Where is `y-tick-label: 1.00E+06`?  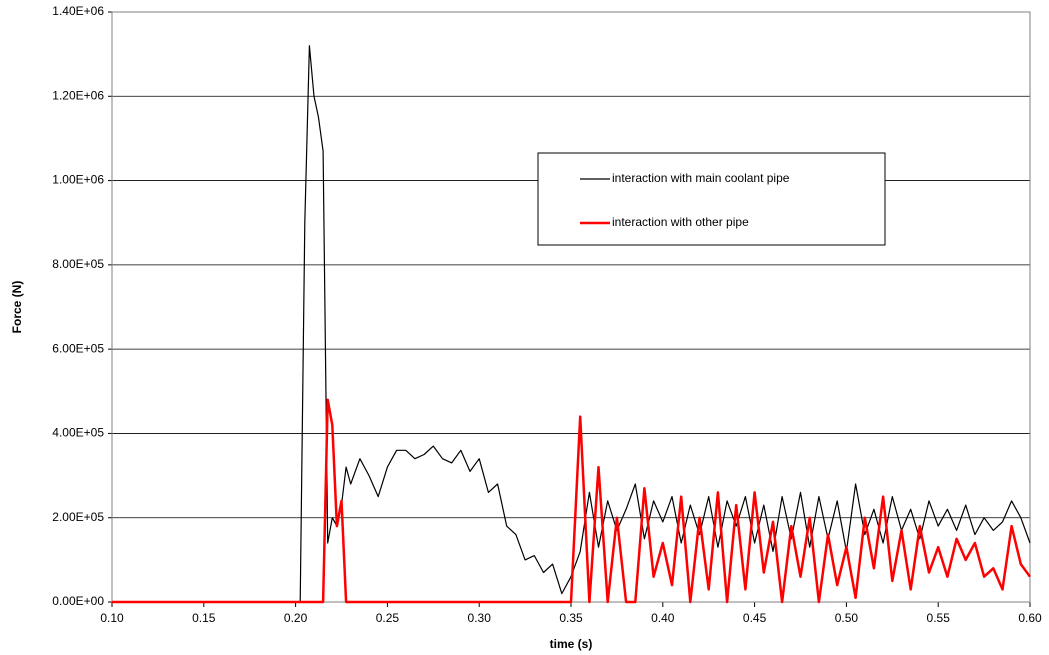
y-tick-label: 1.00E+06 is located at coordinates (78, 180).